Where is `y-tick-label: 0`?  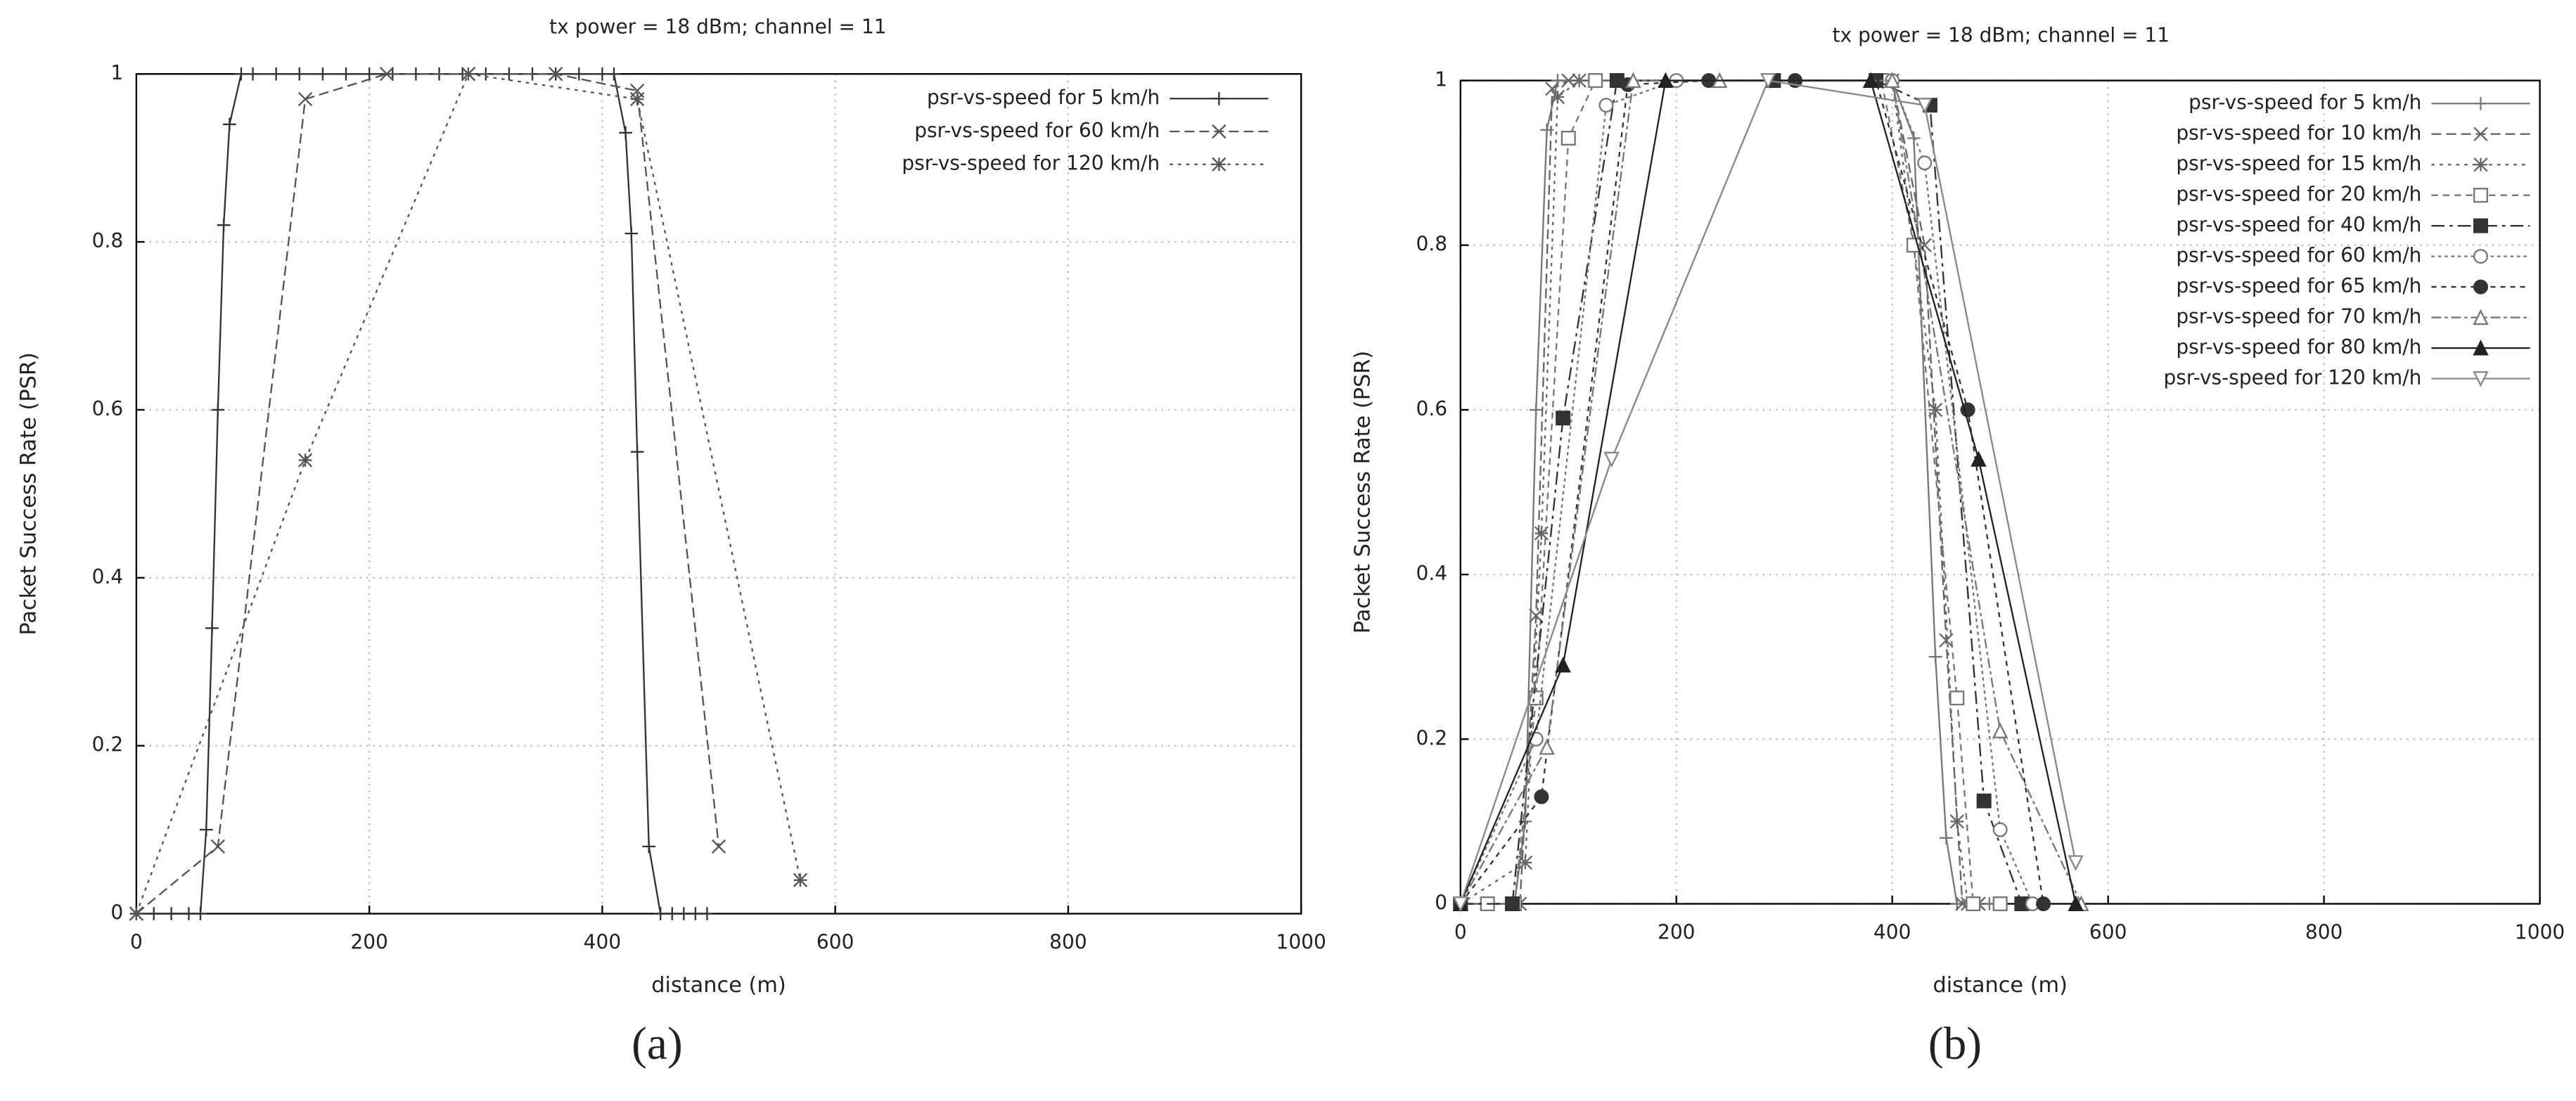 y-tick-label: 0 is located at coordinates (1441, 903).